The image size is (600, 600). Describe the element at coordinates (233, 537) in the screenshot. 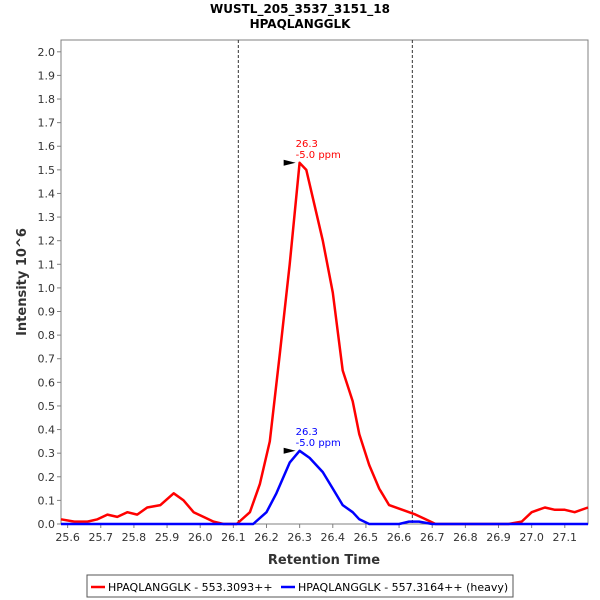

I see `x-tick-label: 26.1` at that location.